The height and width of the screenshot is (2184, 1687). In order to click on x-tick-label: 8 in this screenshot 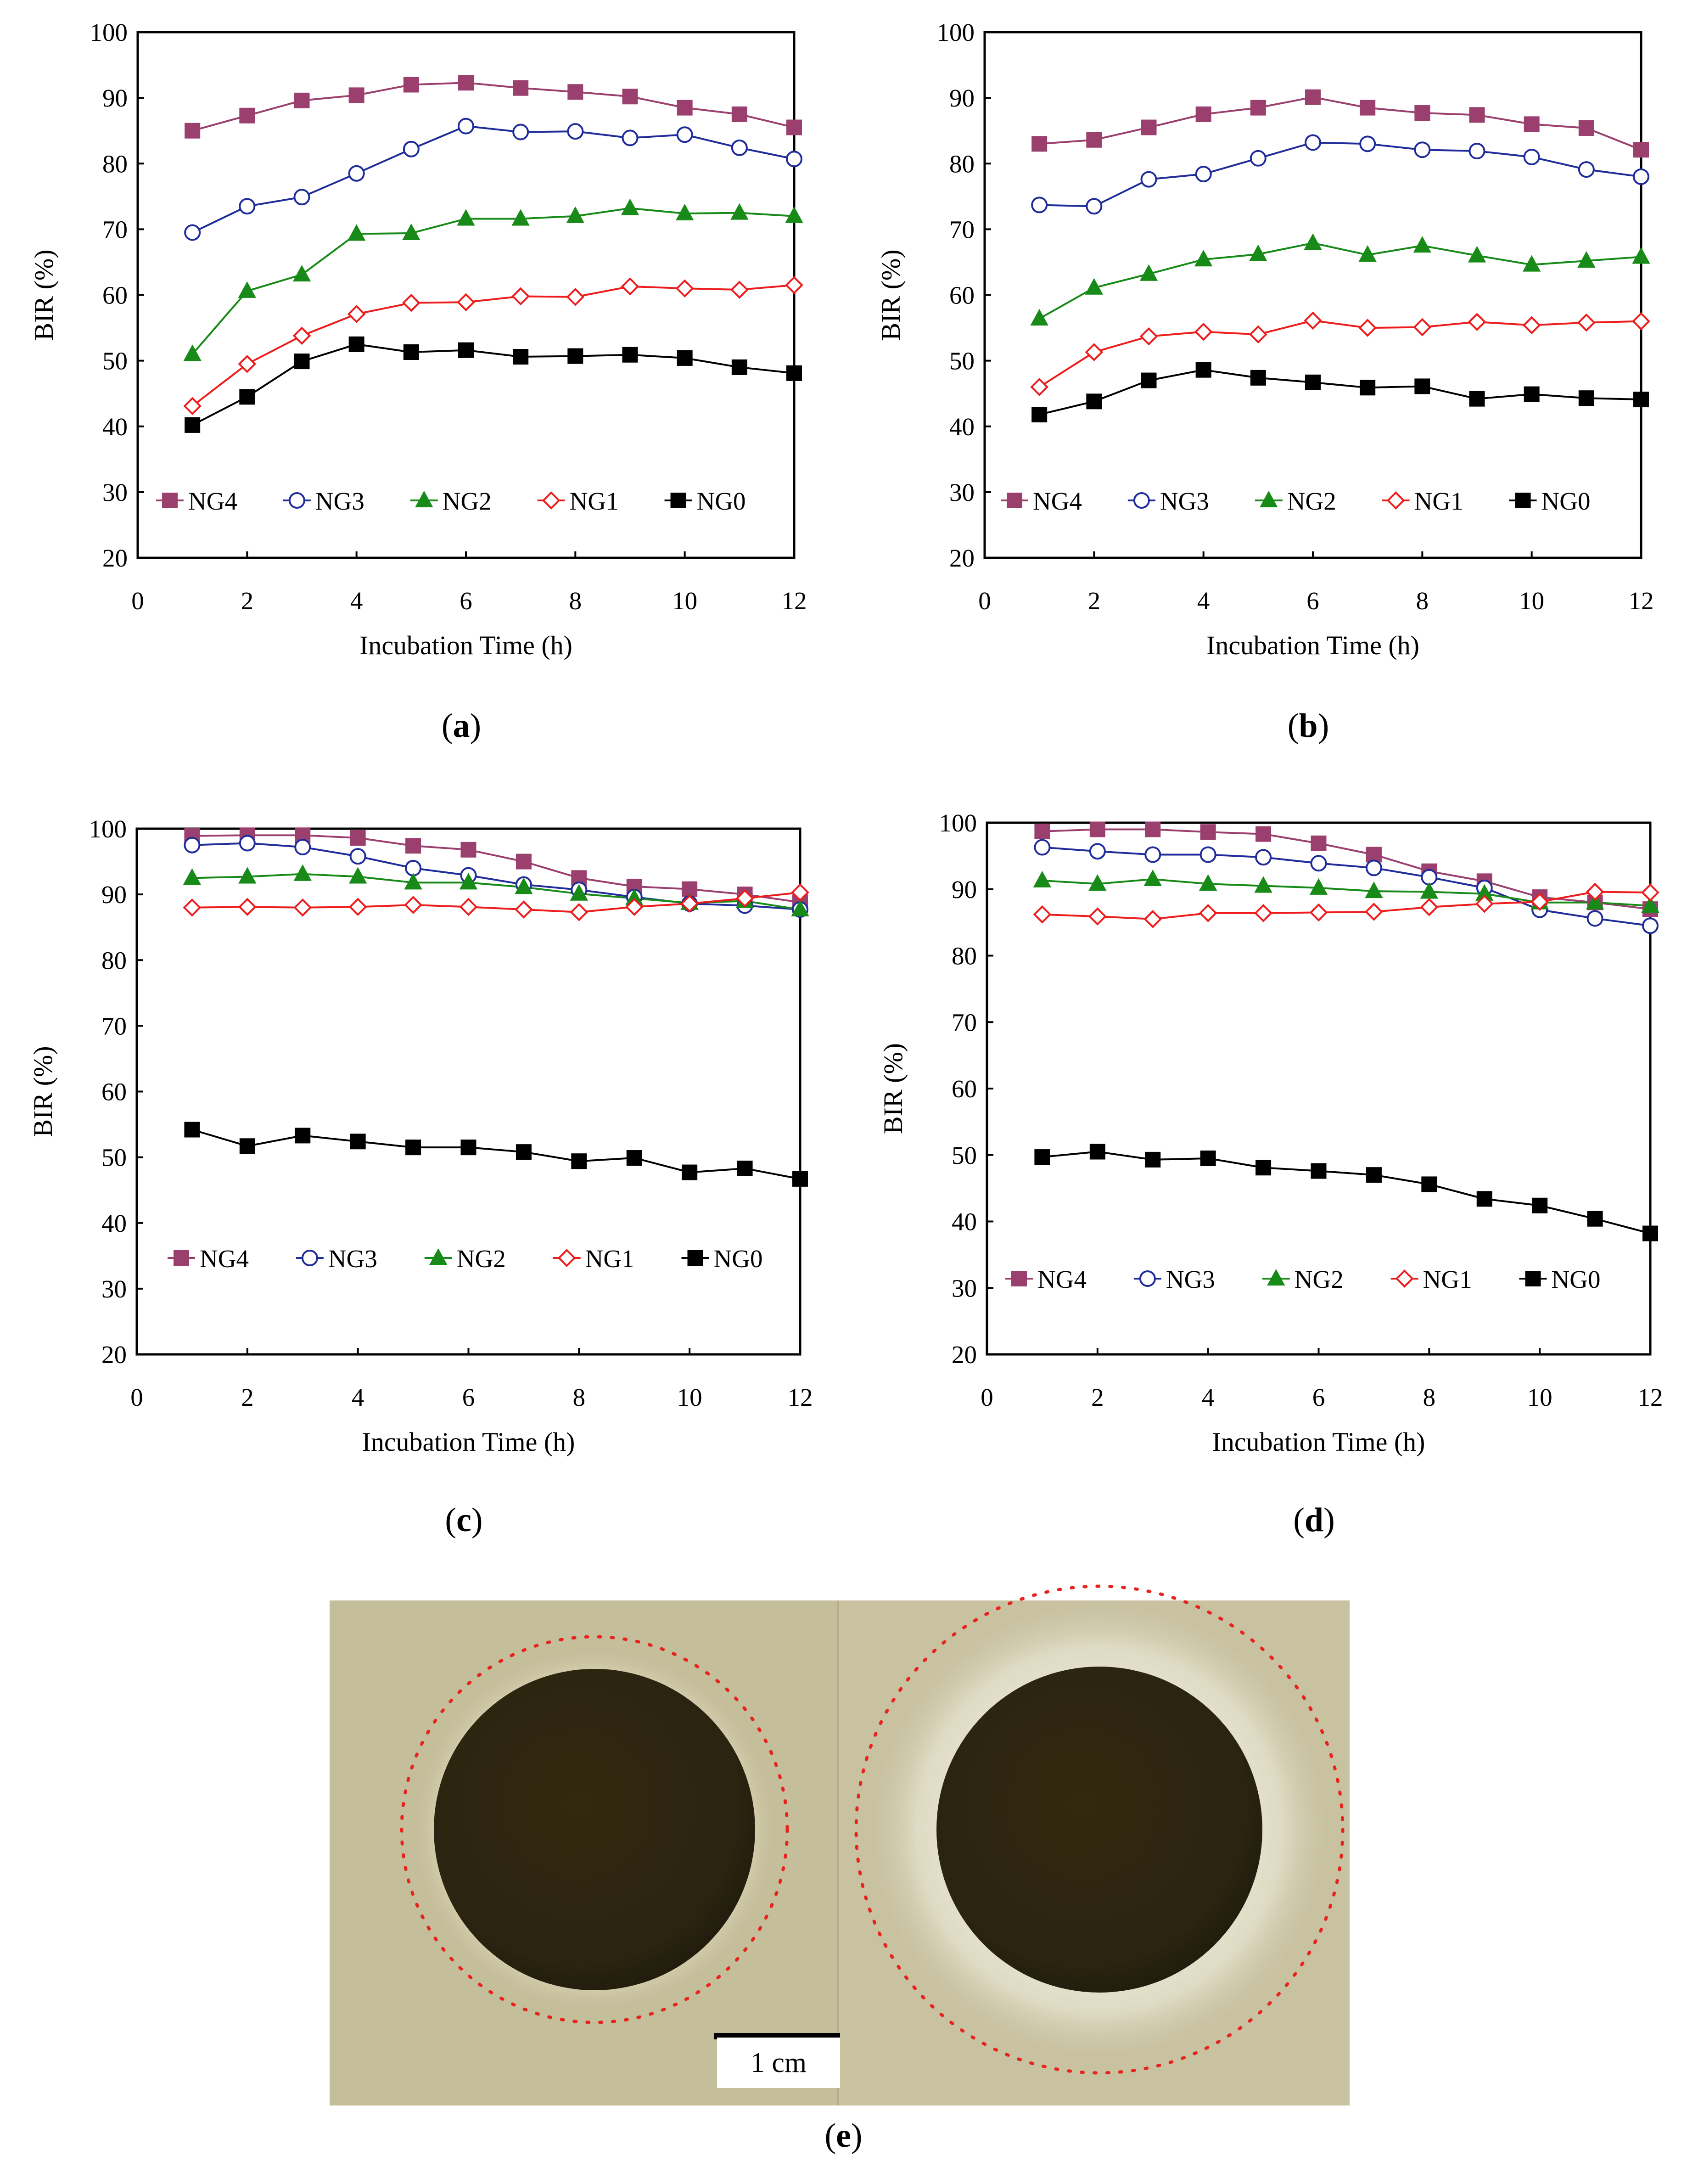, I will do `click(575, 601)`.